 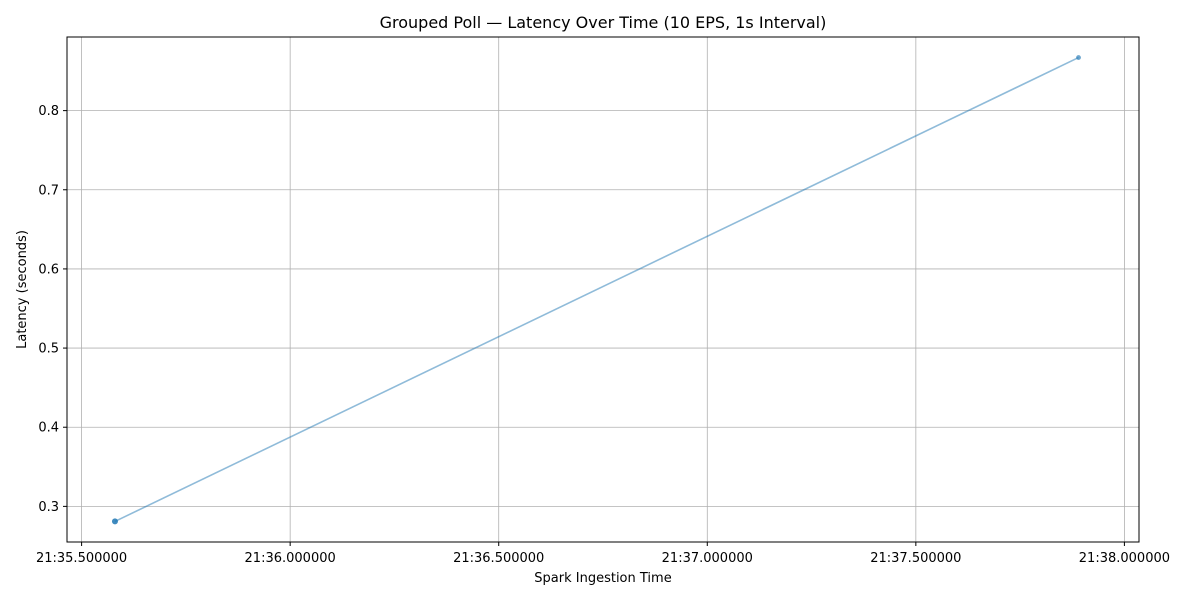 I want to click on x-tick-label: 21:38.000000, so click(x=1124, y=558).